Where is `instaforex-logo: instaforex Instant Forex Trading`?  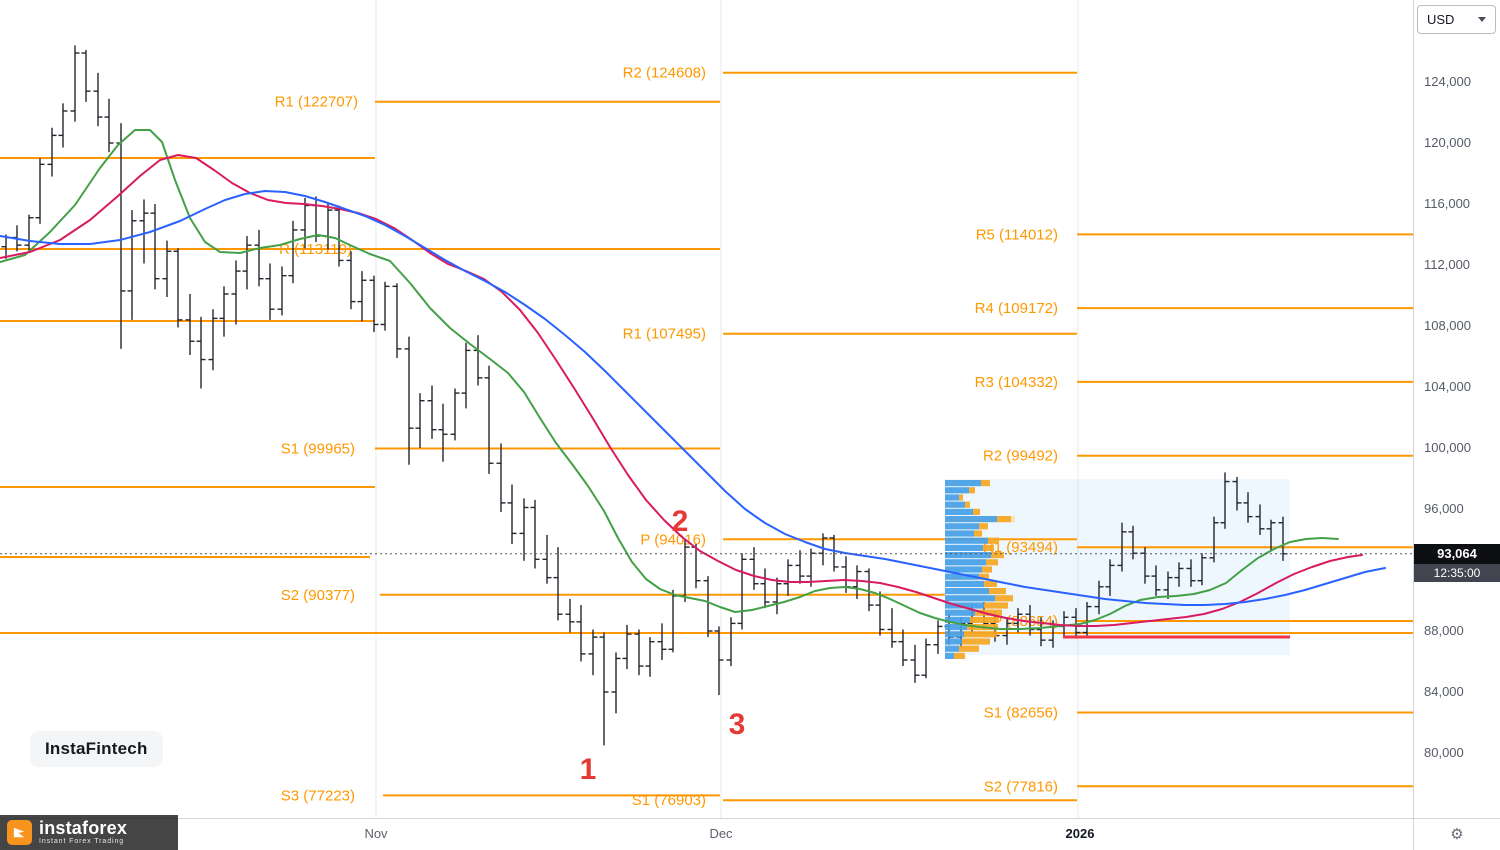 instaforex-logo: instaforex Instant Forex Trading is located at coordinates (89, 832).